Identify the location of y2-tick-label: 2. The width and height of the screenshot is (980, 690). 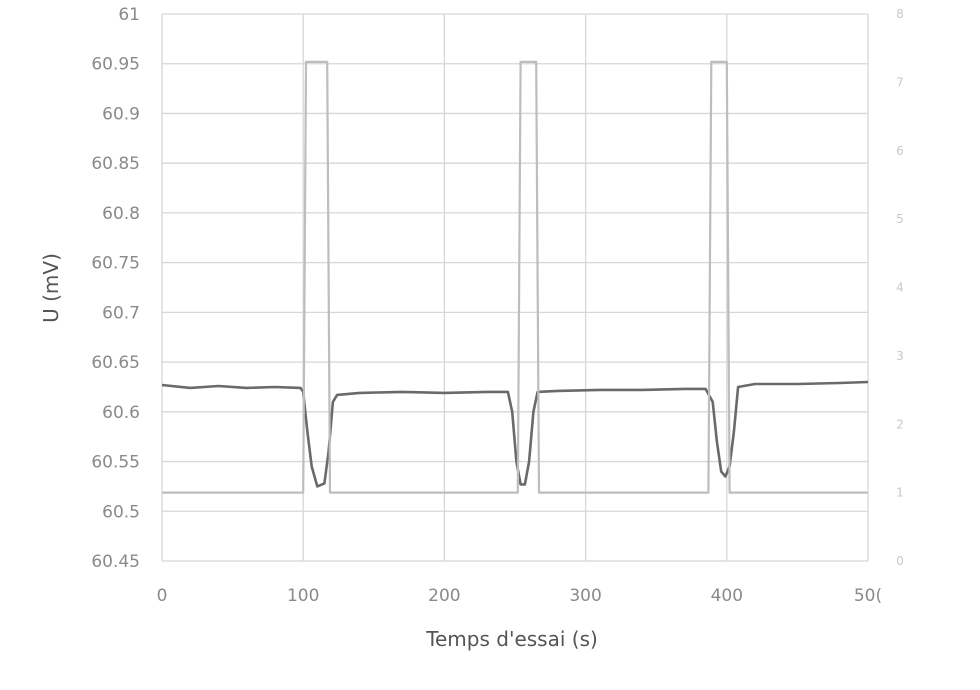
(900, 424).